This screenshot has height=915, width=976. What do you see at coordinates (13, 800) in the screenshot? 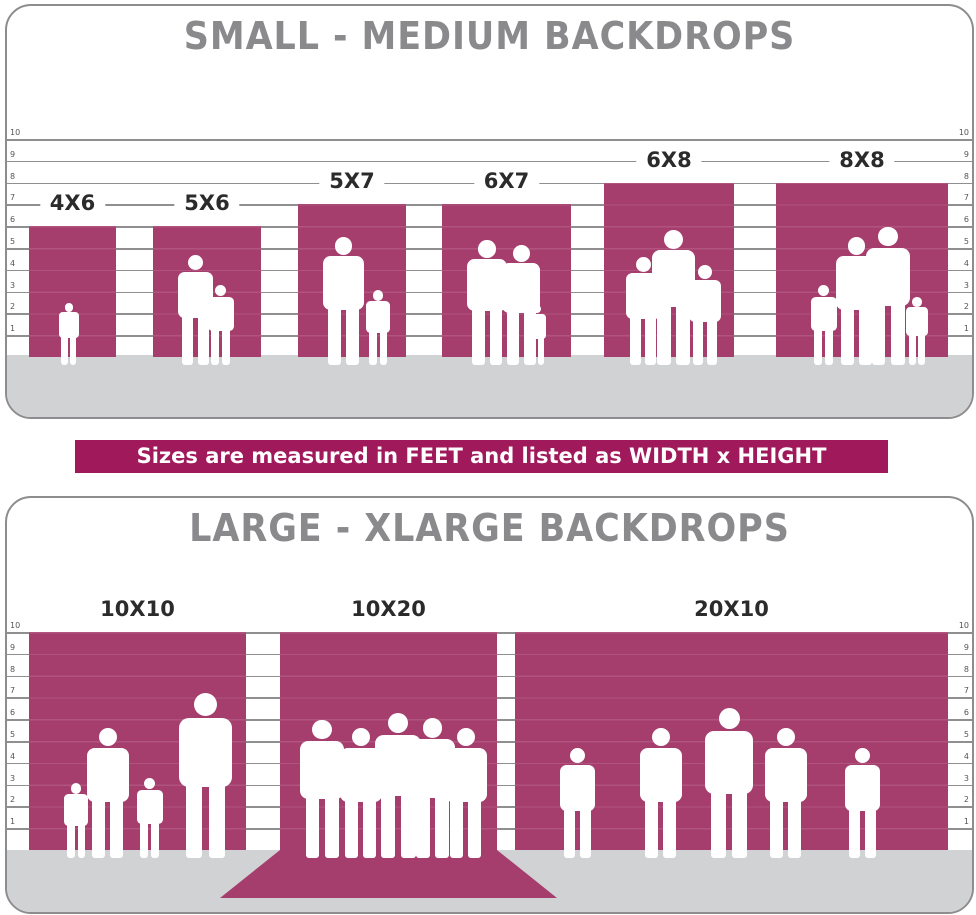
I see `scale-tick-left: 2` at bounding box center [13, 800].